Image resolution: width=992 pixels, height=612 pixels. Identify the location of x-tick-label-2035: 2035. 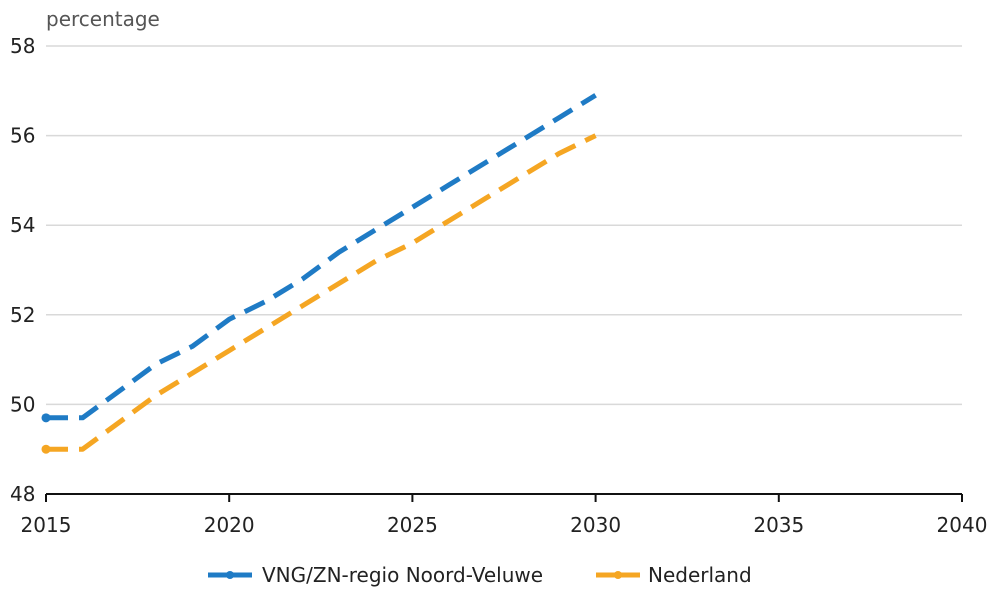
(778, 525).